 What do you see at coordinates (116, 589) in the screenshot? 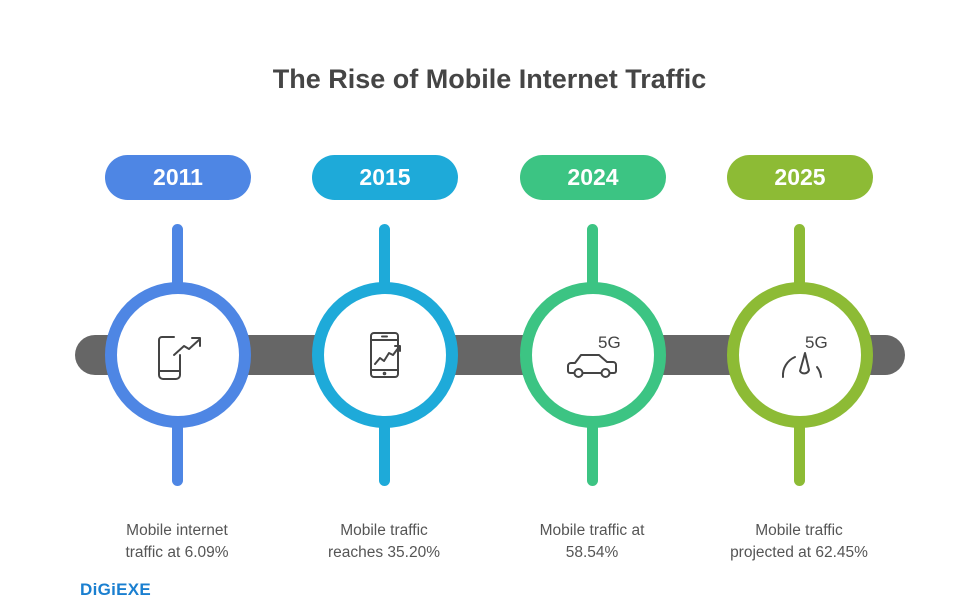
I see `brand-logo: DiGiEXE` at bounding box center [116, 589].